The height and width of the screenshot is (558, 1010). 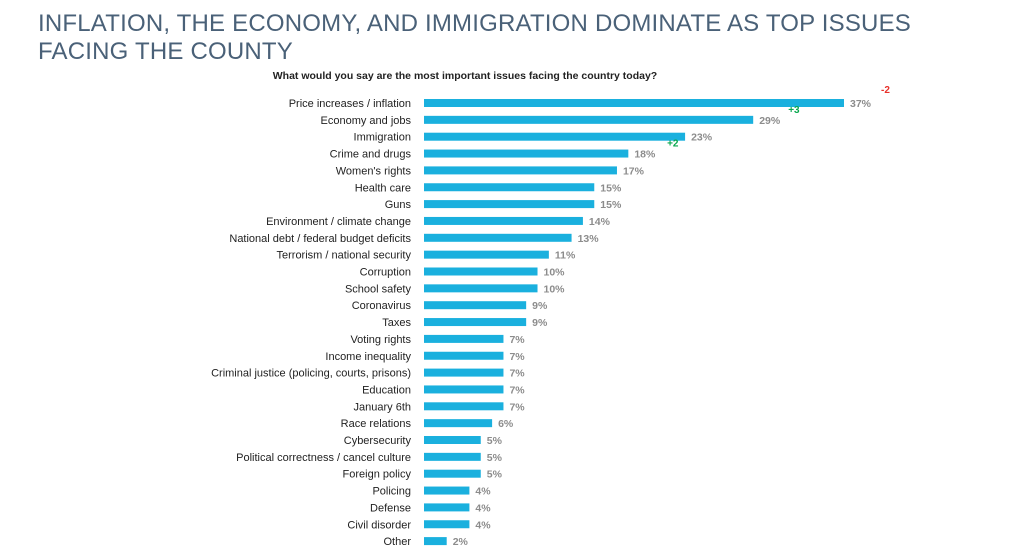 What do you see at coordinates (368, 357) in the screenshot?
I see `category-label-income-inequality: Income inequality` at bounding box center [368, 357].